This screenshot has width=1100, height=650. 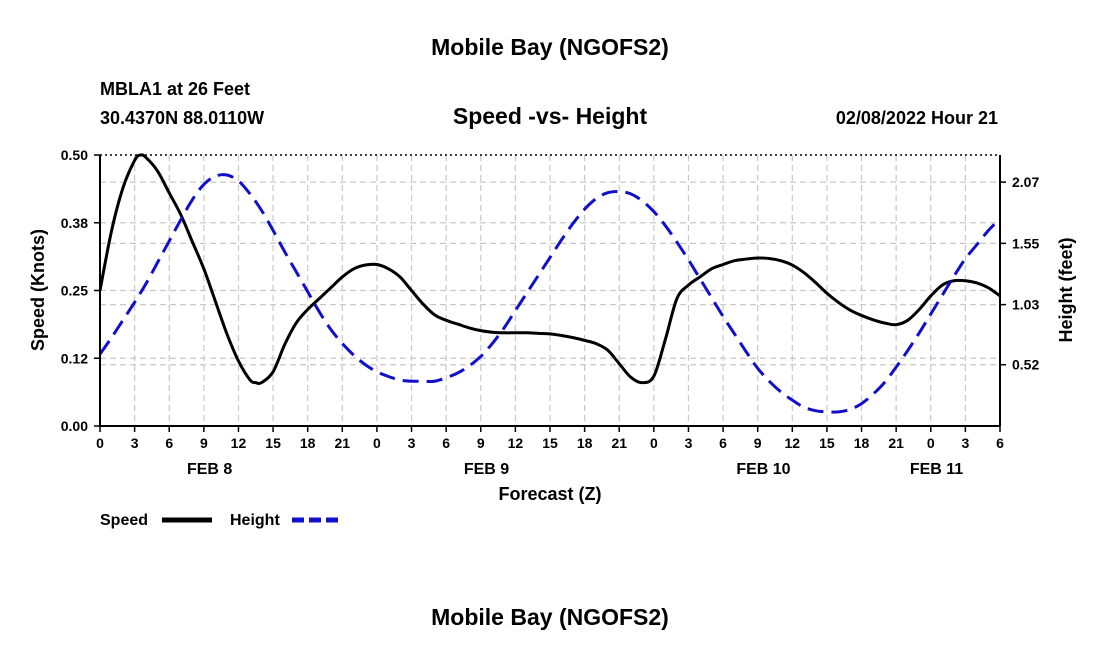 What do you see at coordinates (550, 617) in the screenshot?
I see `page-title-bottom: Mobile Bay (NGOFS2)` at bounding box center [550, 617].